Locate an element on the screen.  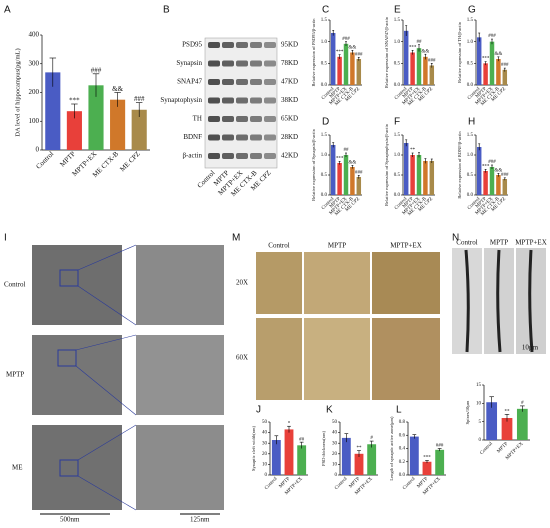
size-label: 38KD is located at coordinates (289, 100).